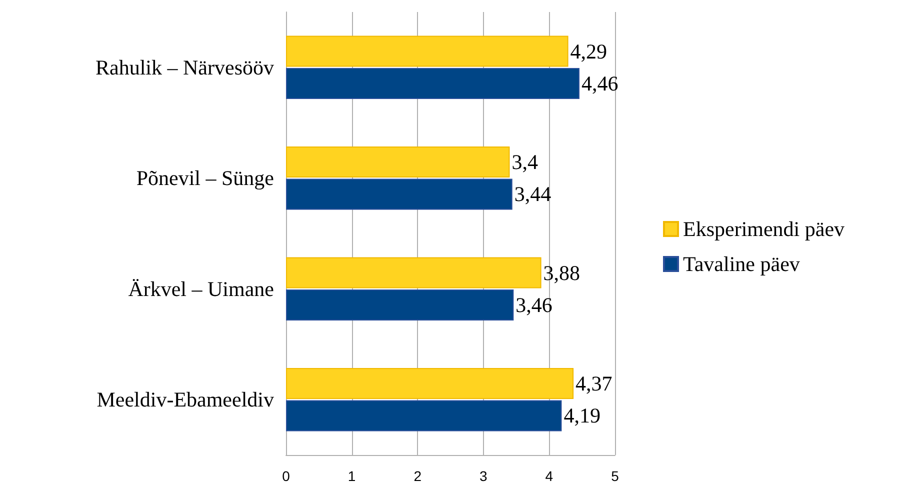  Describe the element at coordinates (205, 178) in the screenshot. I see `y-tick-label: Põnevil – Sünge` at that location.